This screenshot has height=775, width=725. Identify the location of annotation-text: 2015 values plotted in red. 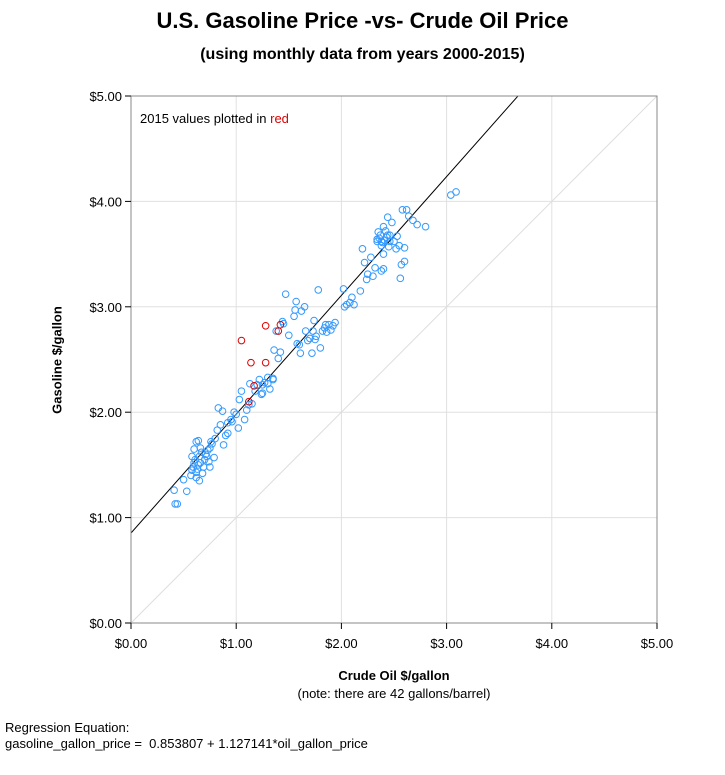
(214, 118).